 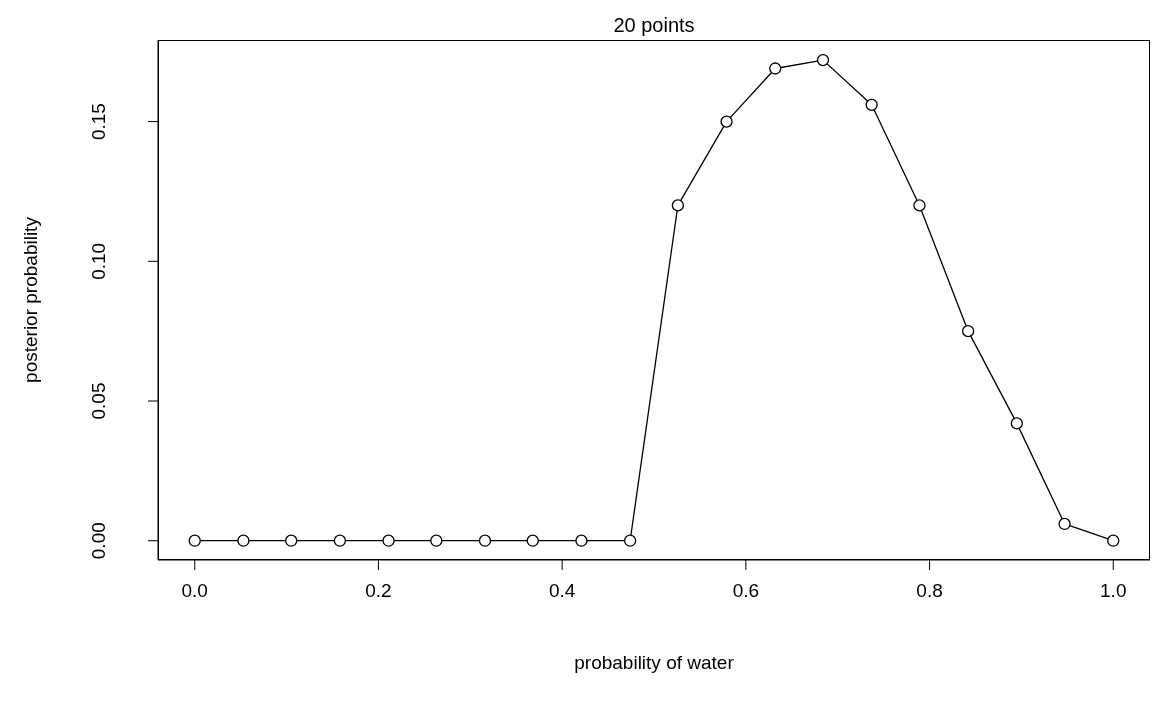 I want to click on x-axis-title: probability of water, so click(x=654, y=662).